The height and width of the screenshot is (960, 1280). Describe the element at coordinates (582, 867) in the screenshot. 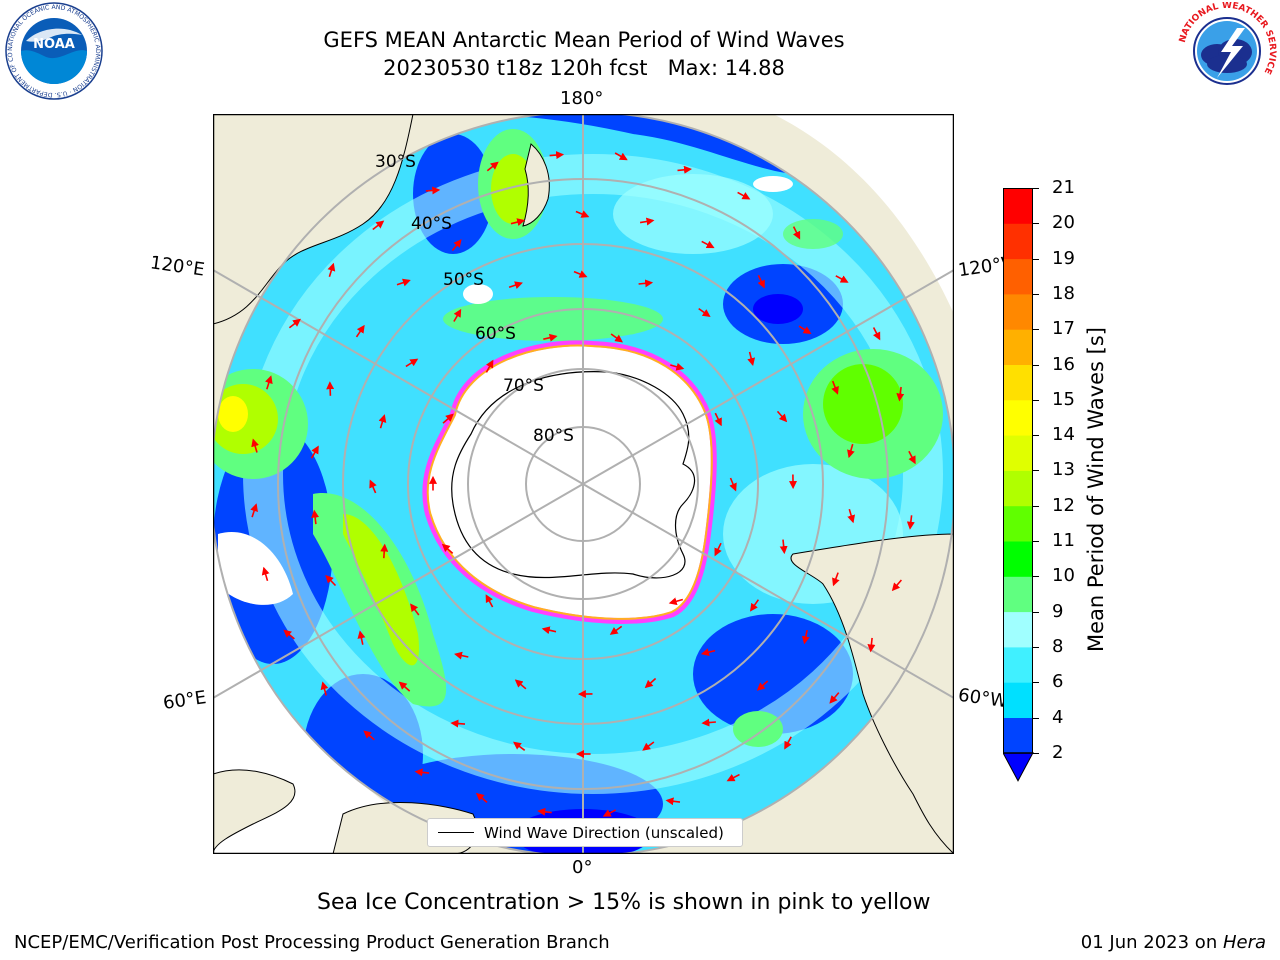

I see `lon-label-0: 0°` at that location.